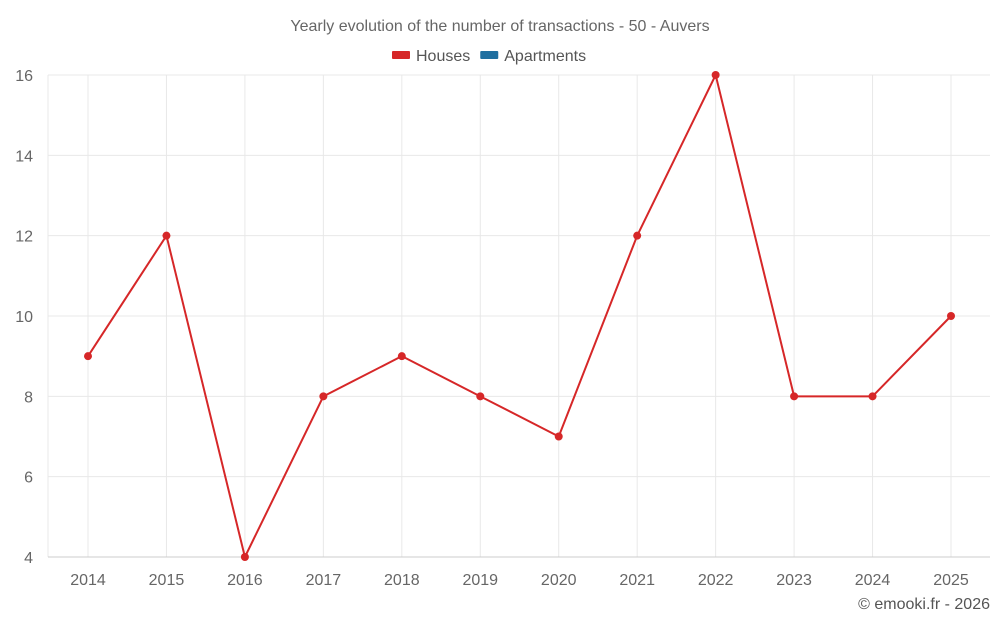 The width and height of the screenshot is (1000, 625). What do you see at coordinates (559, 580) in the screenshot?
I see `x-tick-label: 2020` at bounding box center [559, 580].